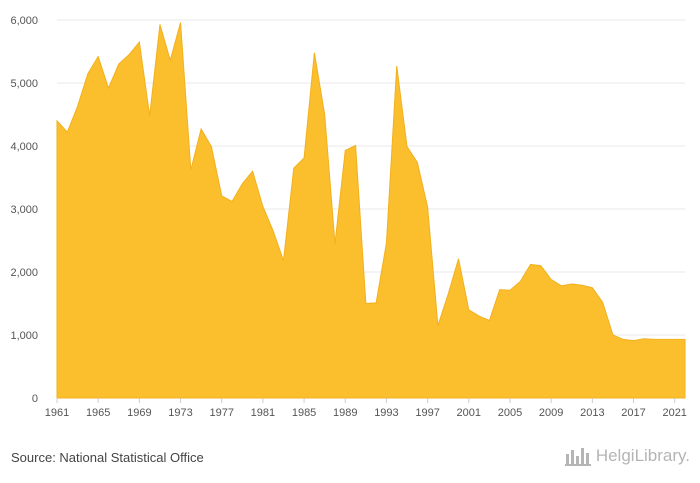 Image resolution: width=700 pixels, height=483 pixels. I want to click on helgi-library-logo-icon, so click(577, 457).